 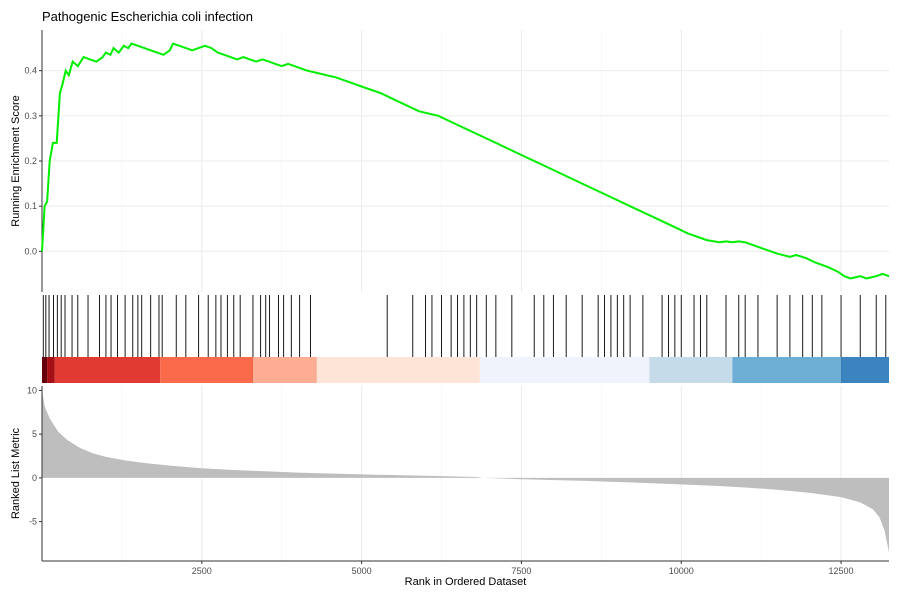 What do you see at coordinates (30, 116) in the screenshot?
I see `score-ytick-label-3: 0.3` at bounding box center [30, 116].